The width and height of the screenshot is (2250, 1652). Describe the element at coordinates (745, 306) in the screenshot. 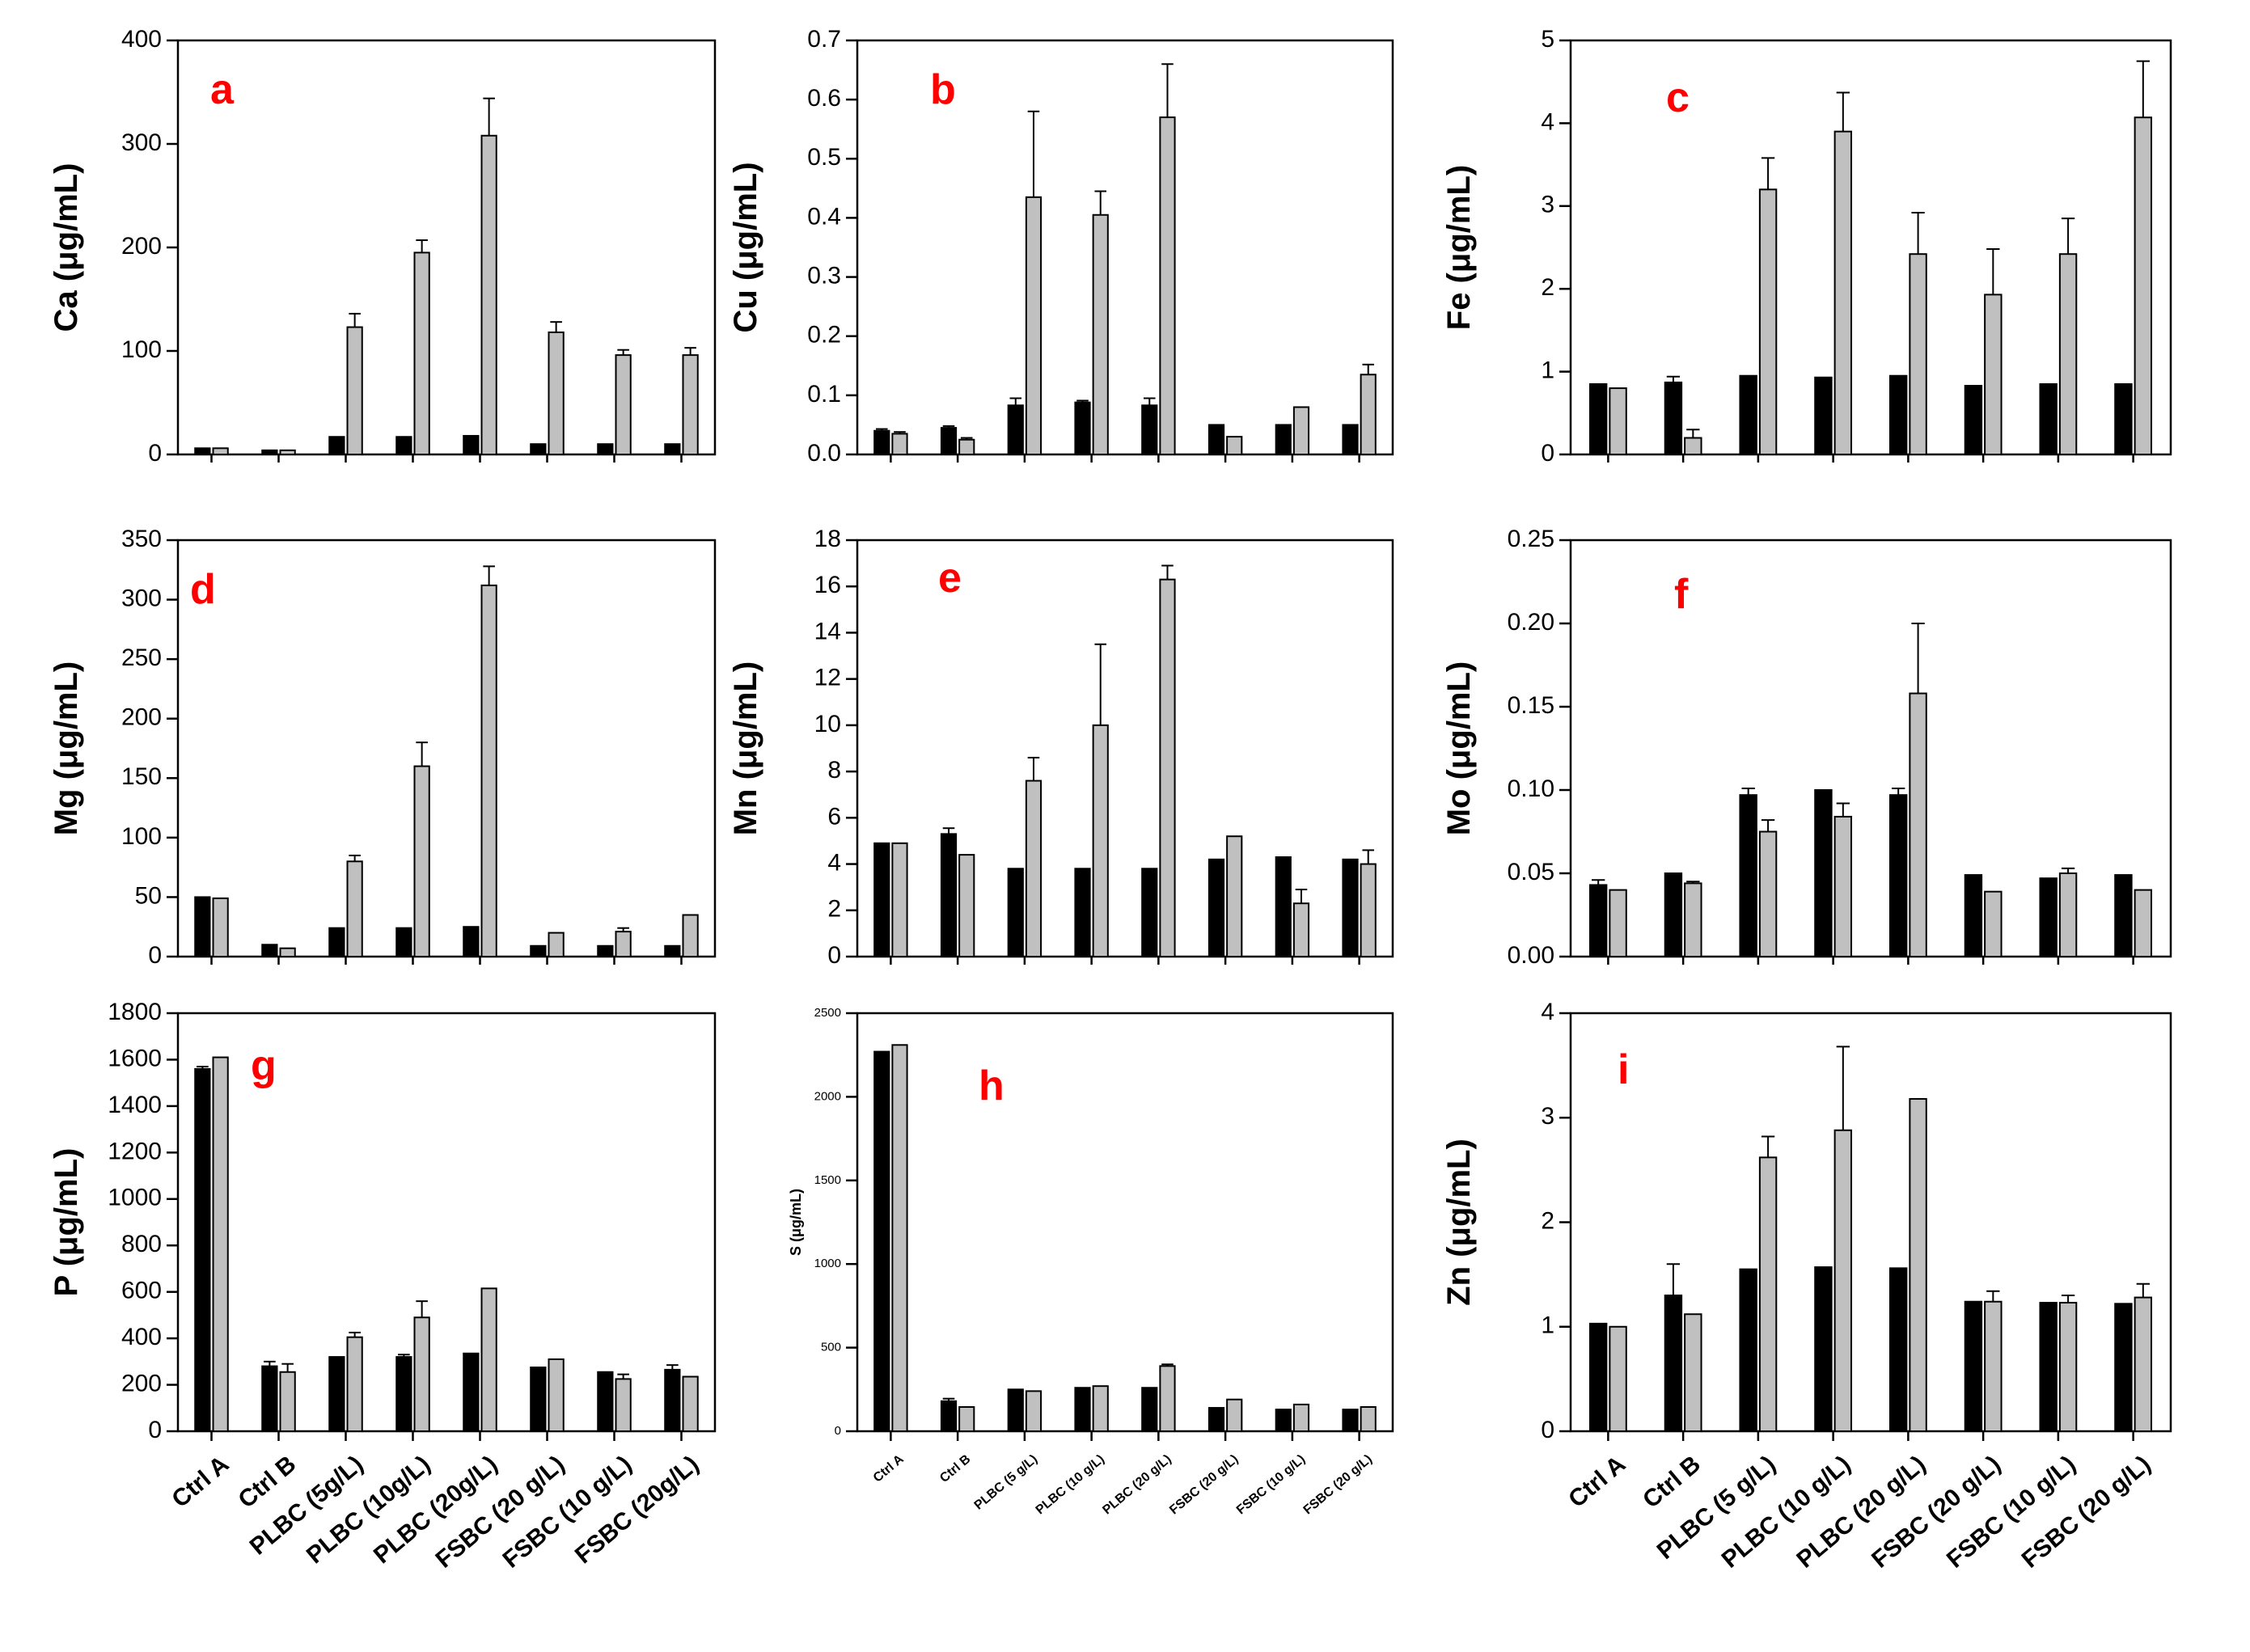

I see `y-axis-element: Cu` at that location.